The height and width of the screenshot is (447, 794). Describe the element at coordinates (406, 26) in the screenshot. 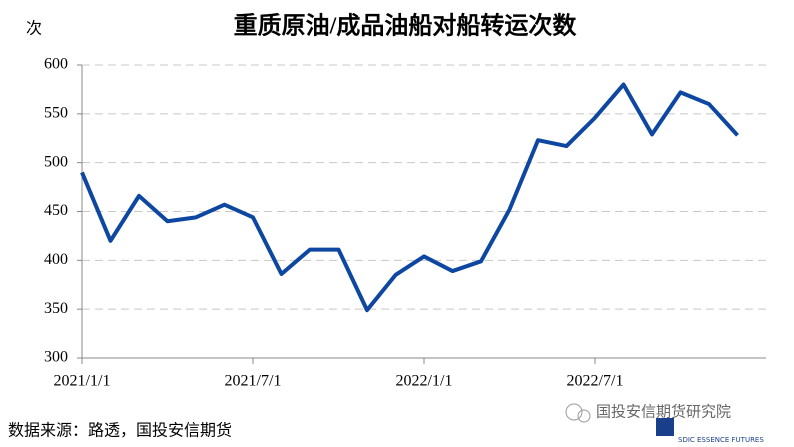

I see `chart-title: 重质原油/成品油船对船转运次数` at that location.